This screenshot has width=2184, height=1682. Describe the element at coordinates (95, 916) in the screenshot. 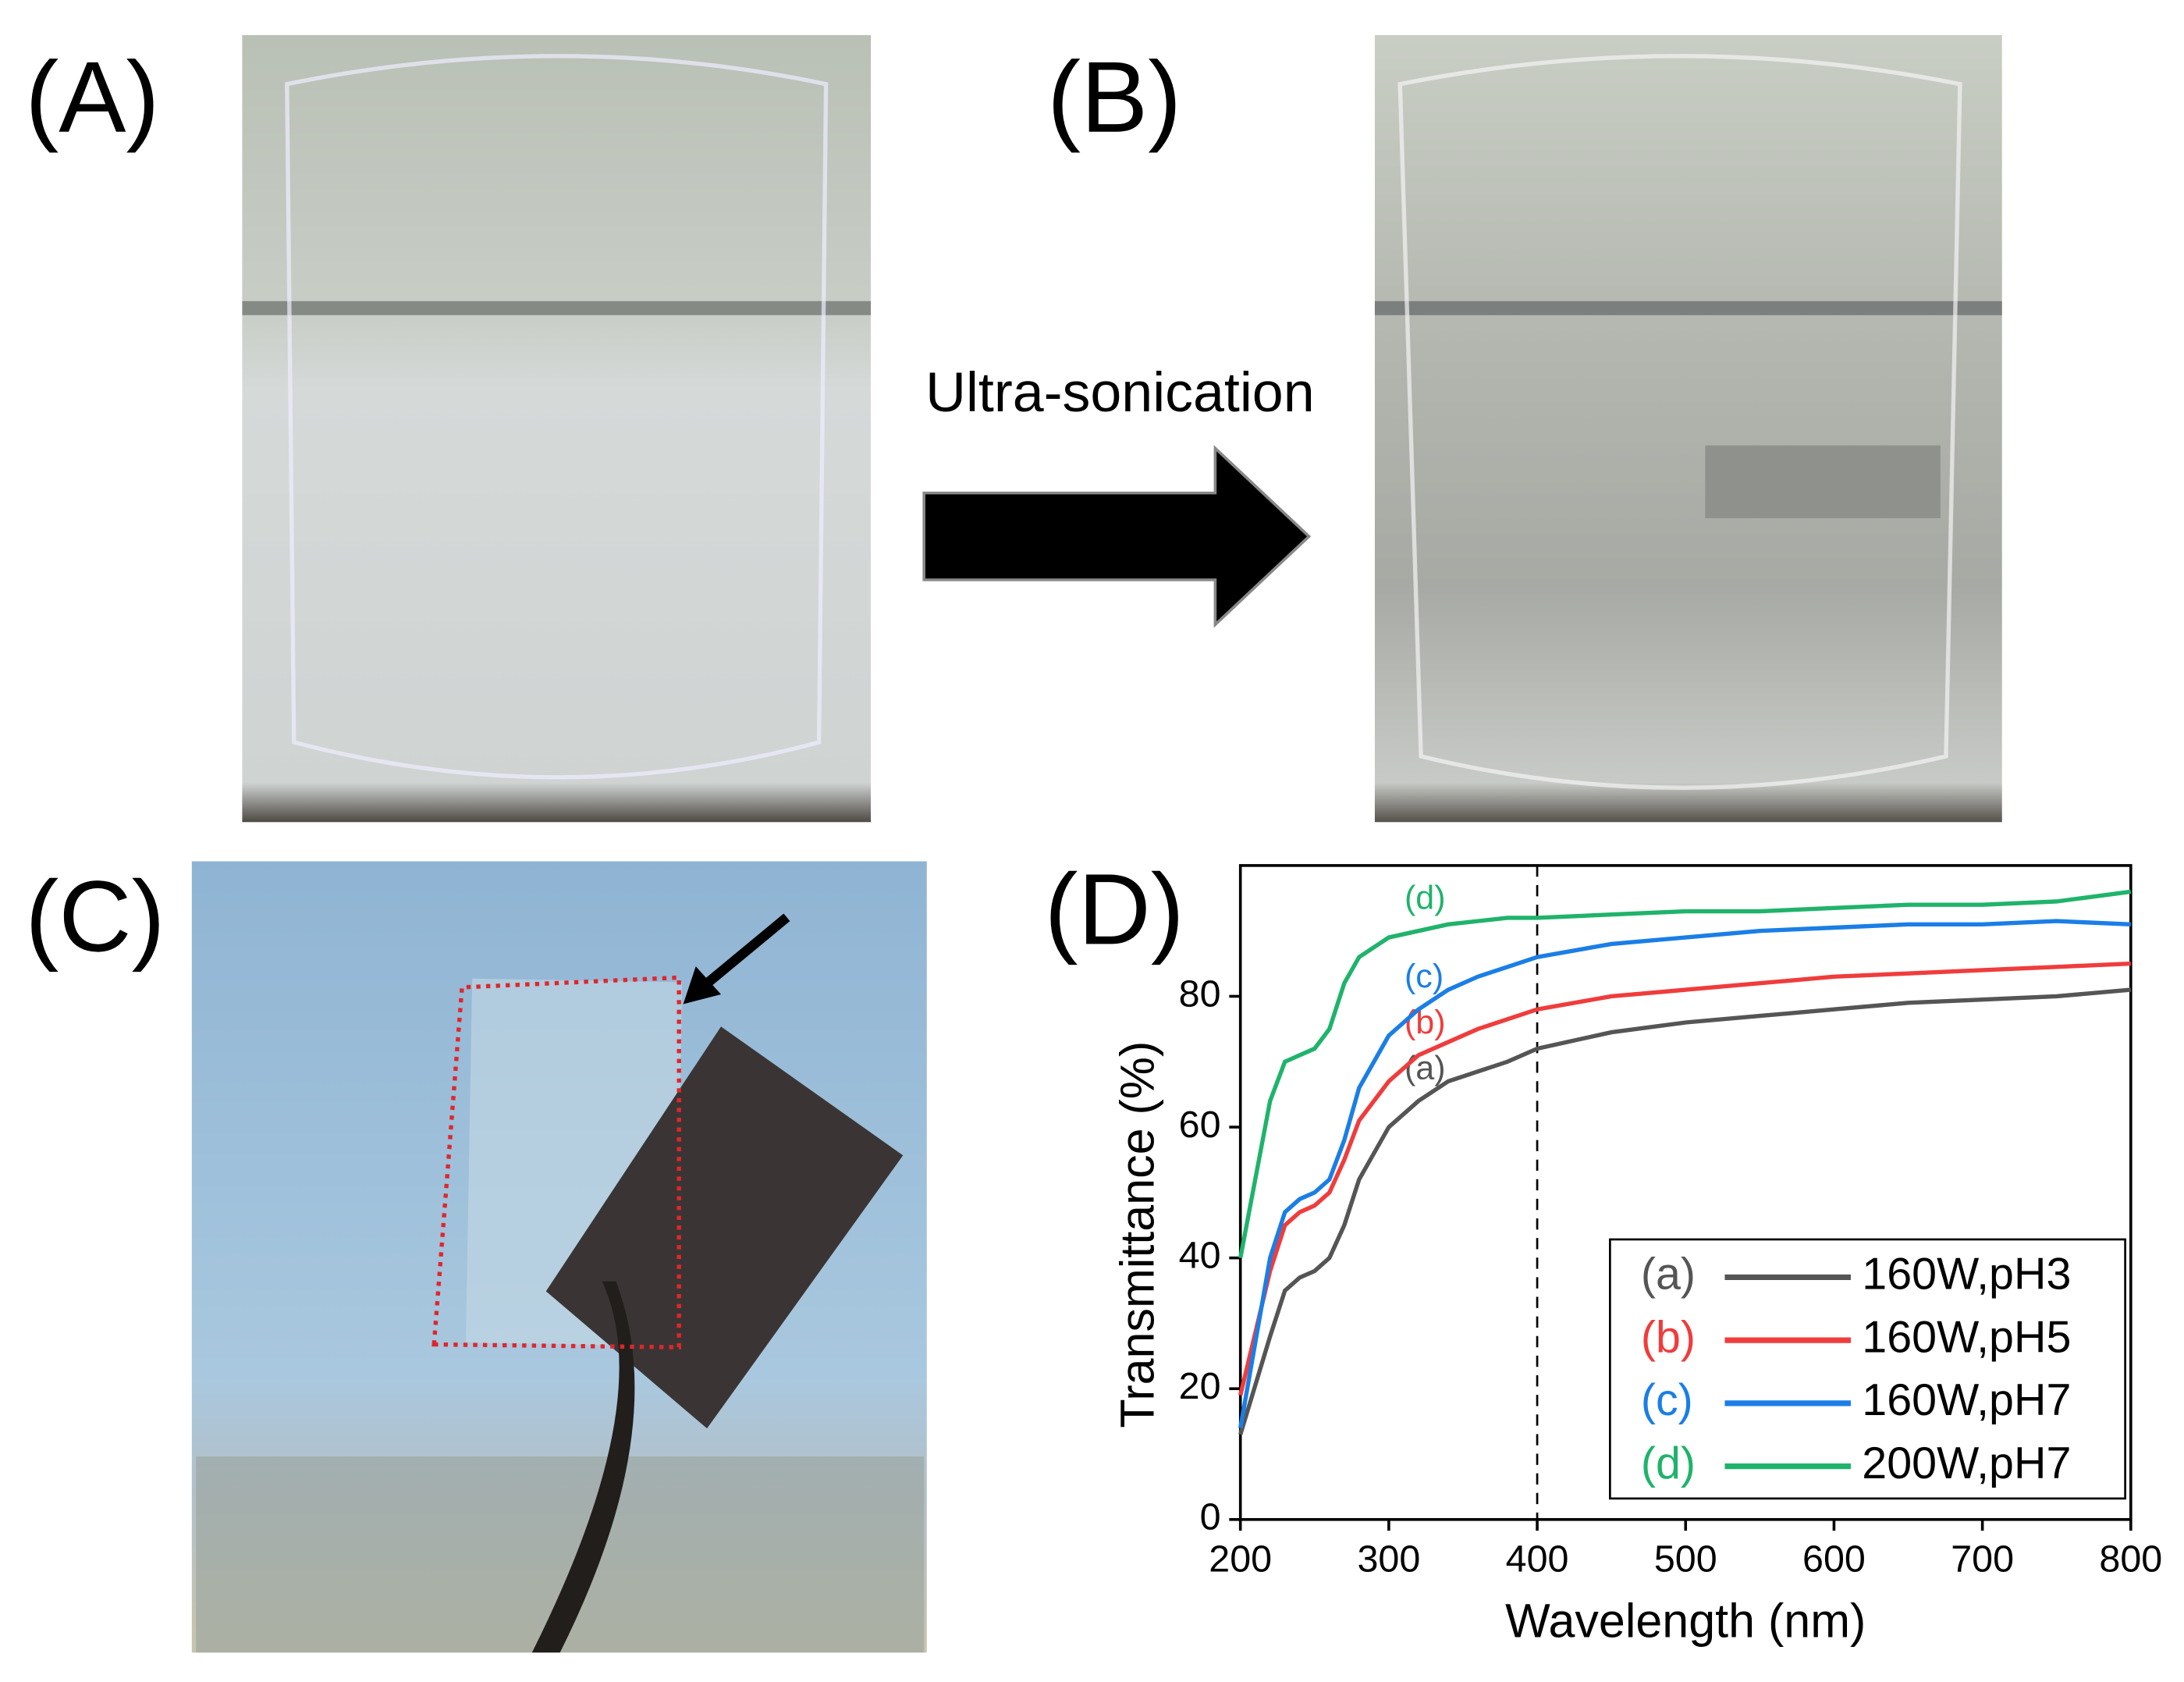

I see `panel-label: (C)` at that location.